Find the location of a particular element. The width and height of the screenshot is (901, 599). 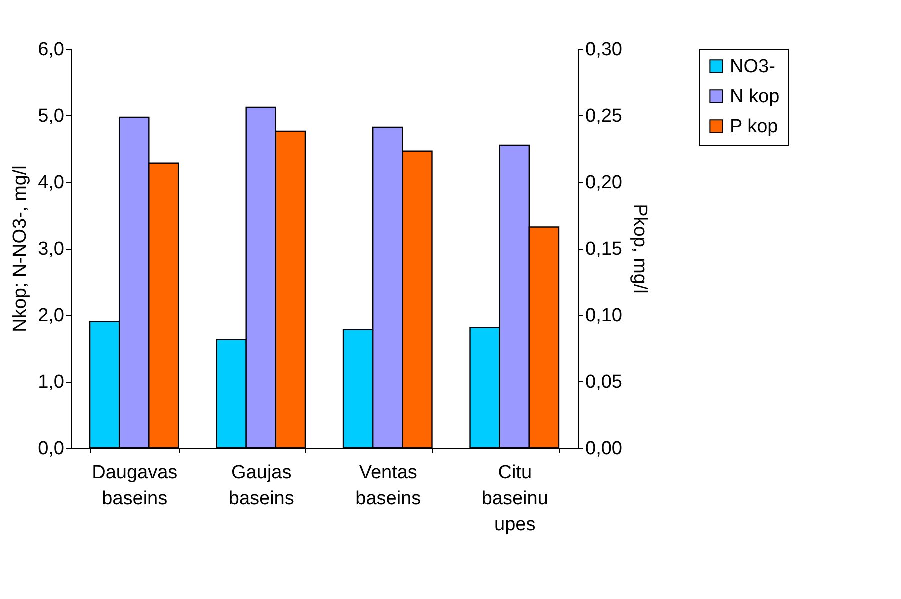

x-tick-label: Daugavas baseins is located at coordinates (135, 486).